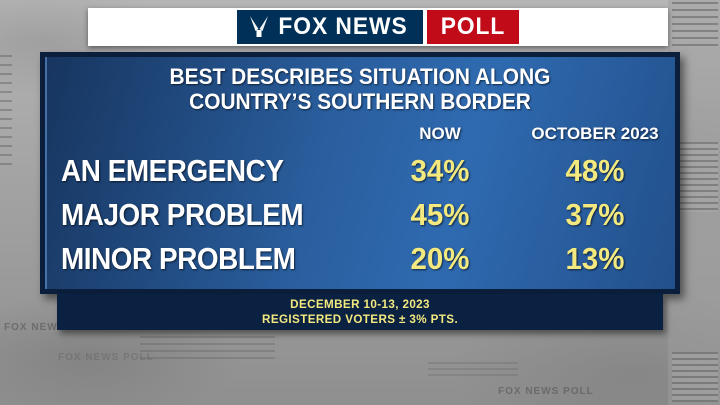 This screenshot has width=720, height=405. I want to click on poll-value: 13%, so click(595, 258).